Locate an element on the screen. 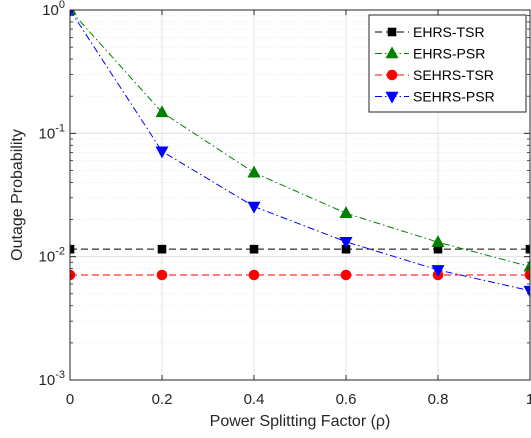 The image size is (531, 438). y-tick-label: 10⁰ is located at coordinates (53, 9).